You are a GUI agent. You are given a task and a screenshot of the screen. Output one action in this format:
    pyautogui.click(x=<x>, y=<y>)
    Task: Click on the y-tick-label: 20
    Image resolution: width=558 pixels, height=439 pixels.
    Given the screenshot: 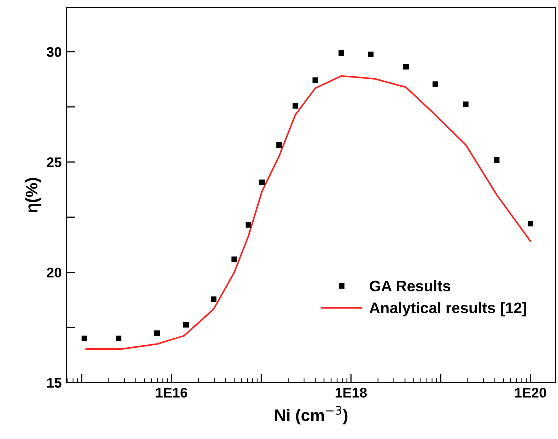 What is the action you would take?
    pyautogui.click(x=54, y=273)
    